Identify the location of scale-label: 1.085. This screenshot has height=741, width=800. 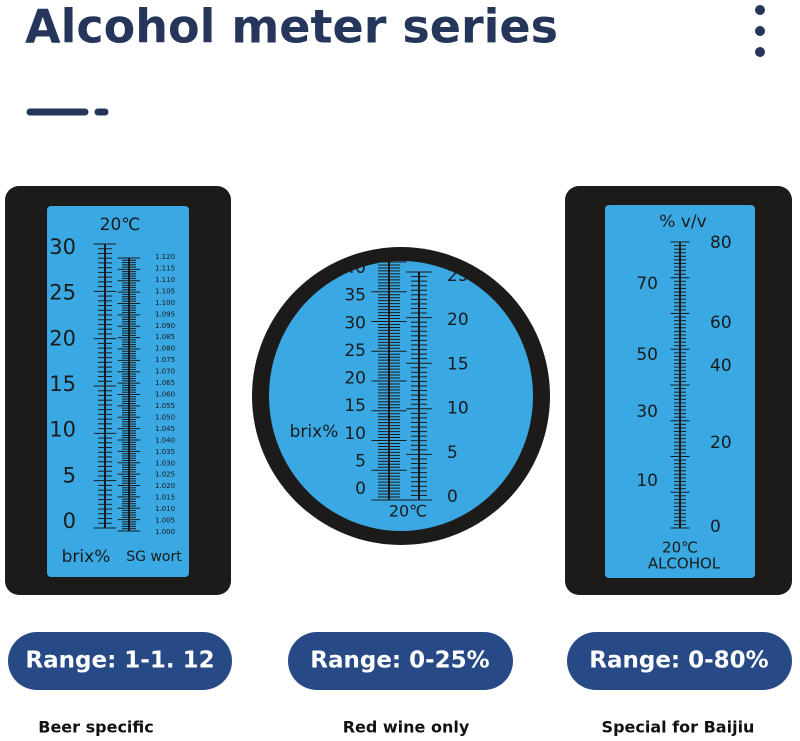
(165, 337).